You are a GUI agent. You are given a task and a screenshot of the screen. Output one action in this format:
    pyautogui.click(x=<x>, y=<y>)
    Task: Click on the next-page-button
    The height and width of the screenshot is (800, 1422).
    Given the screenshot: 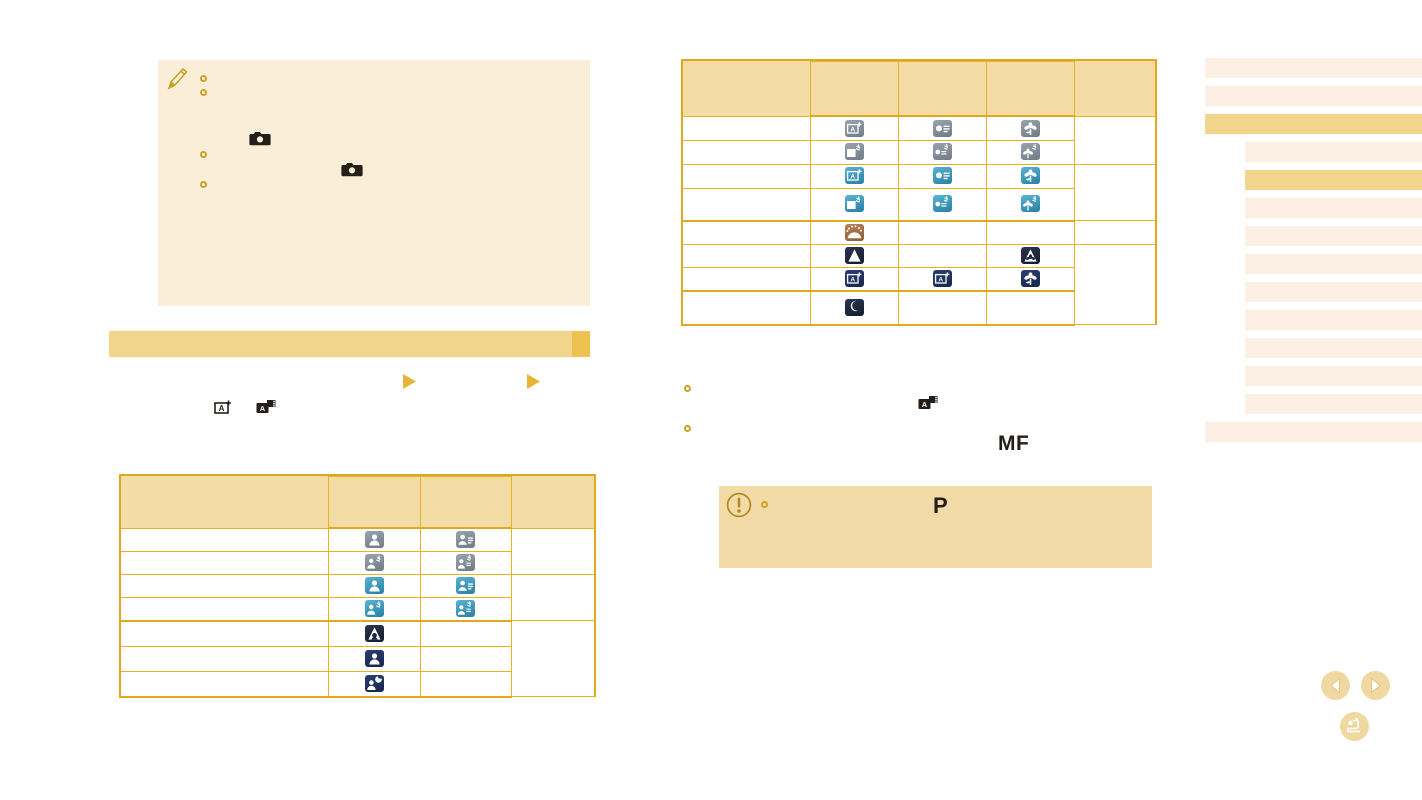 What is the action you would take?
    pyautogui.click(x=1375, y=685)
    